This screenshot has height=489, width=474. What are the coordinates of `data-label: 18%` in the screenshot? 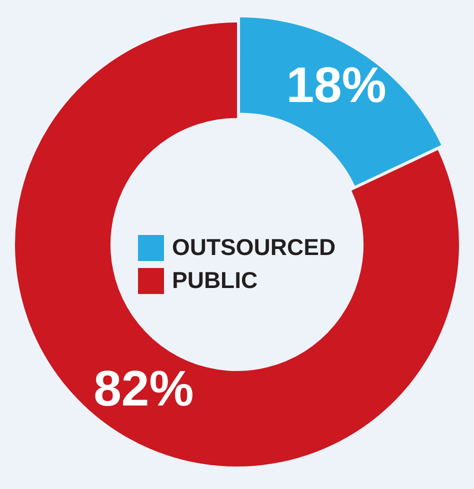 It's located at (336, 84).